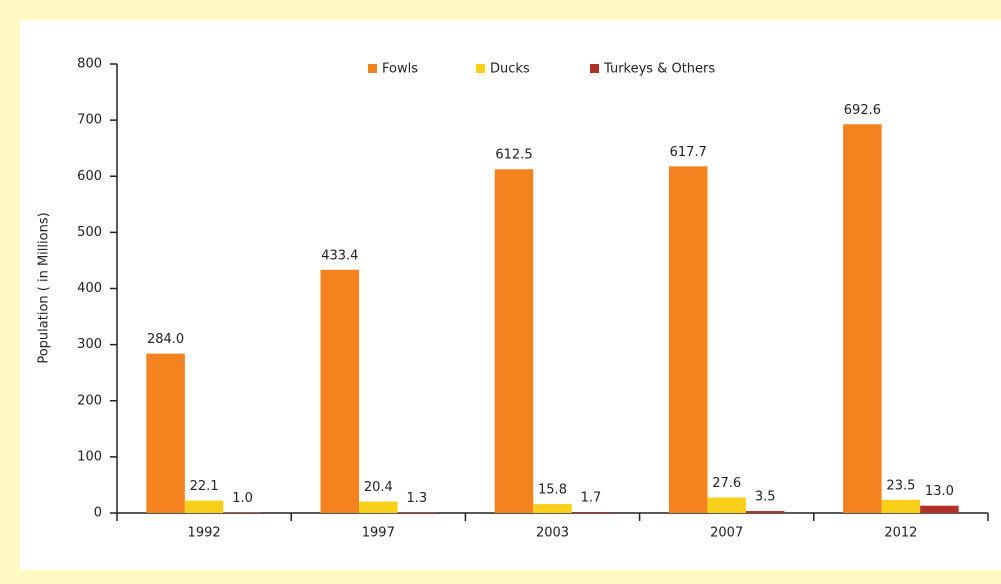  I want to click on data-label: 15.8, so click(552, 490).